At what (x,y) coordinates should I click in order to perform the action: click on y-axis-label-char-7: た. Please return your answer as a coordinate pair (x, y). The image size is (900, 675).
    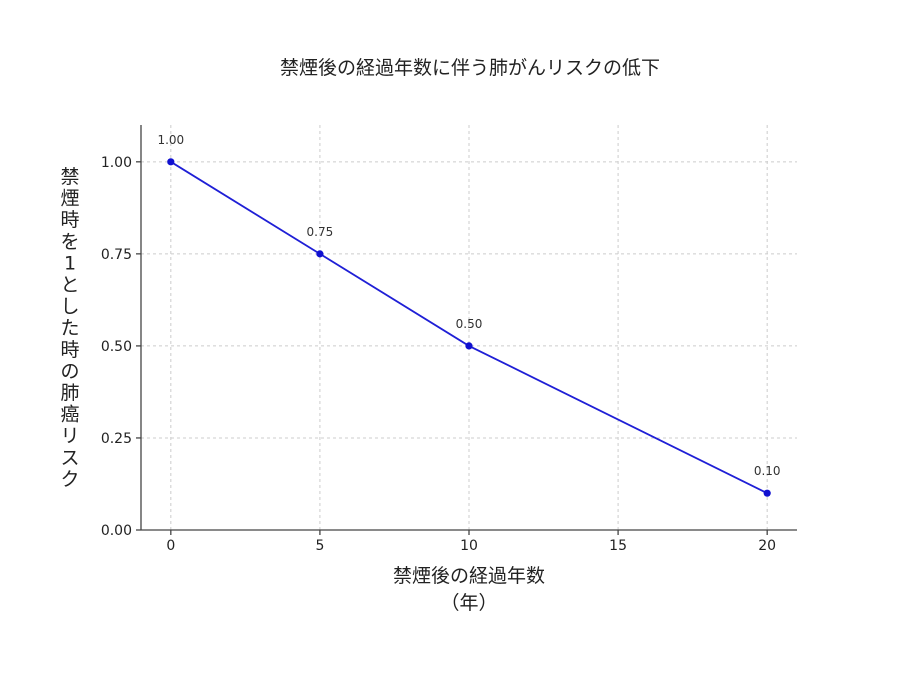
    Looking at the image, I should click on (69, 328).